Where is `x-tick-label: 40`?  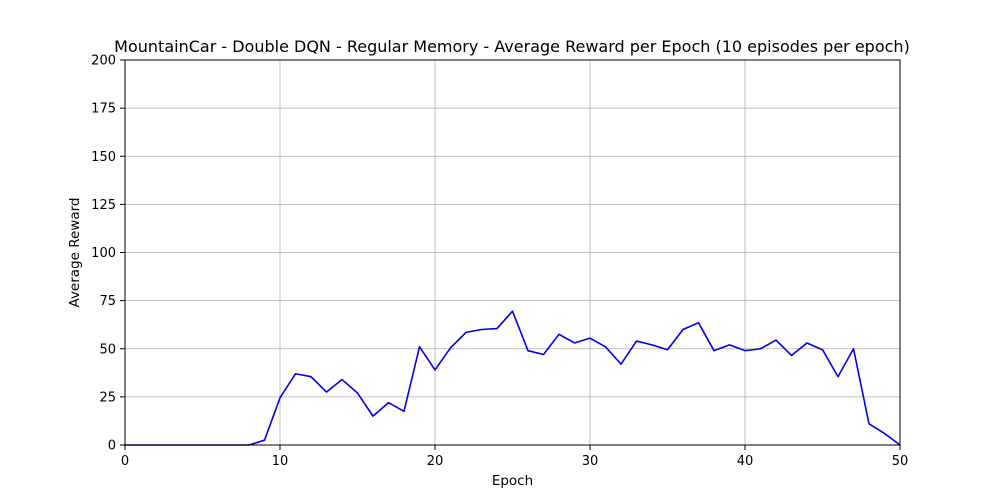
x-tick-label: 40 is located at coordinates (745, 461).